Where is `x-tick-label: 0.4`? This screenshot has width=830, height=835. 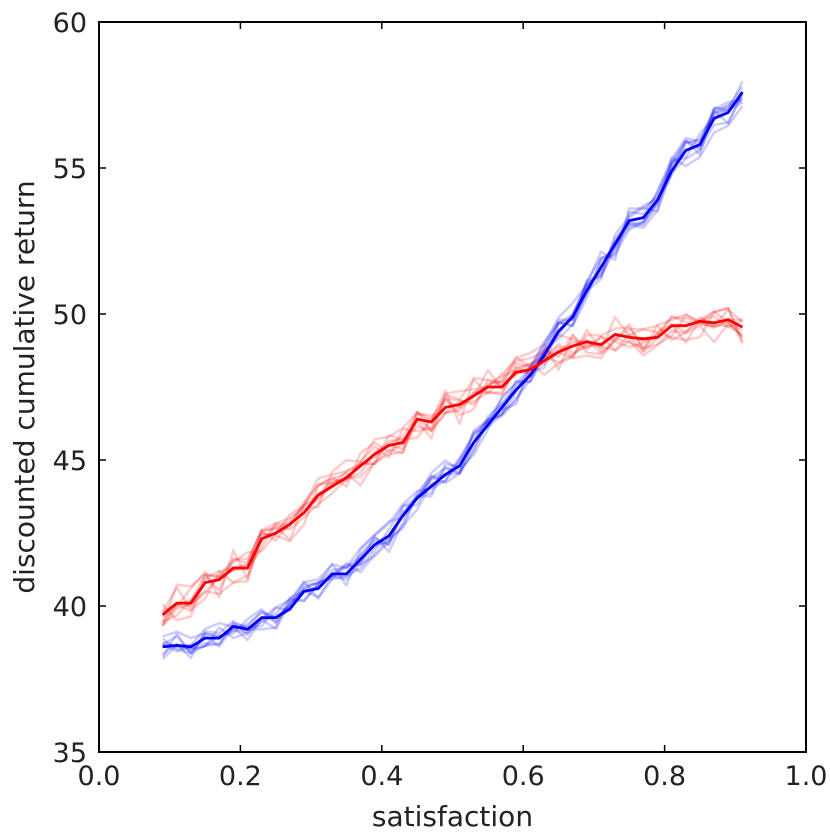
x-tick-label: 0.4 is located at coordinates (381, 776).